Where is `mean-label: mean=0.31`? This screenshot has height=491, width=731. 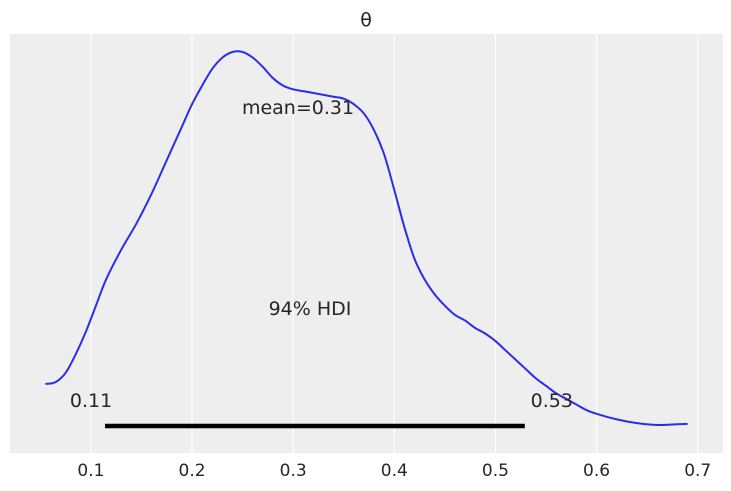 mean-label: mean=0.31 is located at coordinates (298, 108).